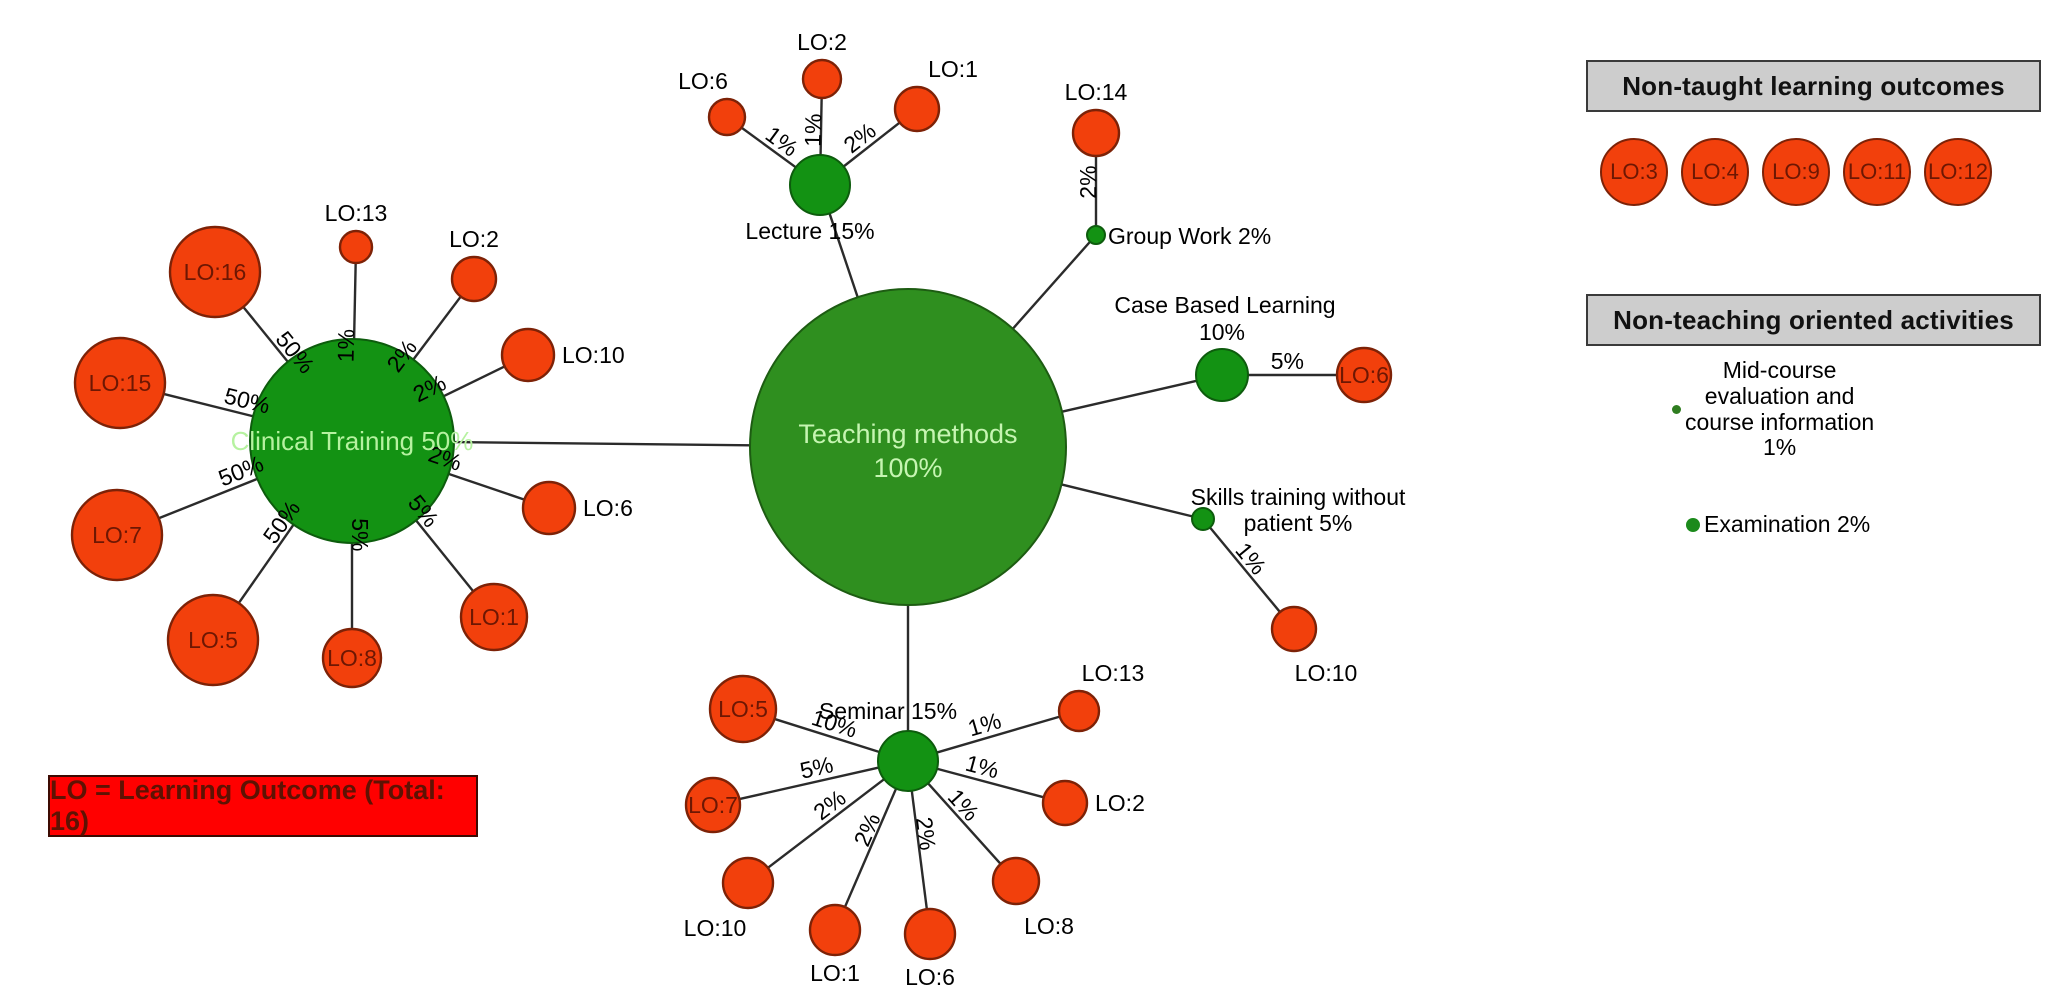 The width and height of the screenshot is (2059, 1001). Describe the element at coordinates (822, 42) in the screenshot. I see `lecture-leaf-label-1: LO:2` at that location.